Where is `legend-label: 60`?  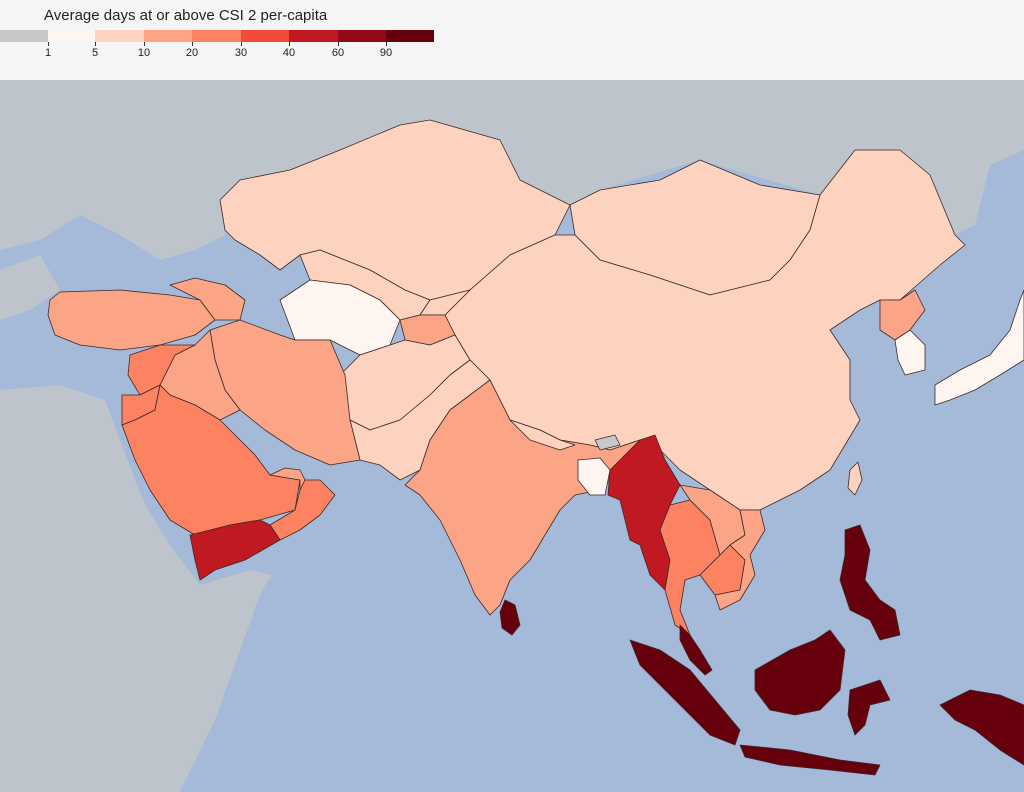 legend-label: 60 is located at coordinates (338, 53).